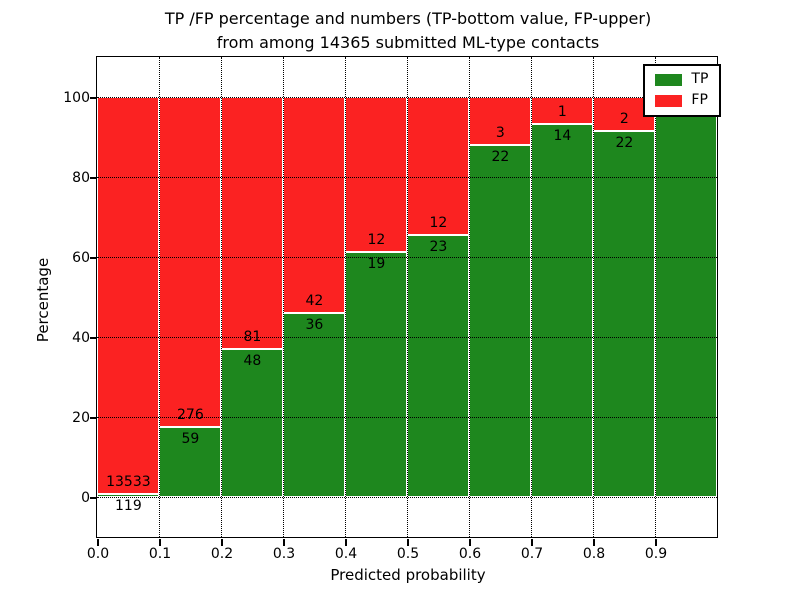 This screenshot has width=800, height=600. Describe the element at coordinates (81, 258) in the screenshot. I see `y-tick-label-60: 60` at that location.